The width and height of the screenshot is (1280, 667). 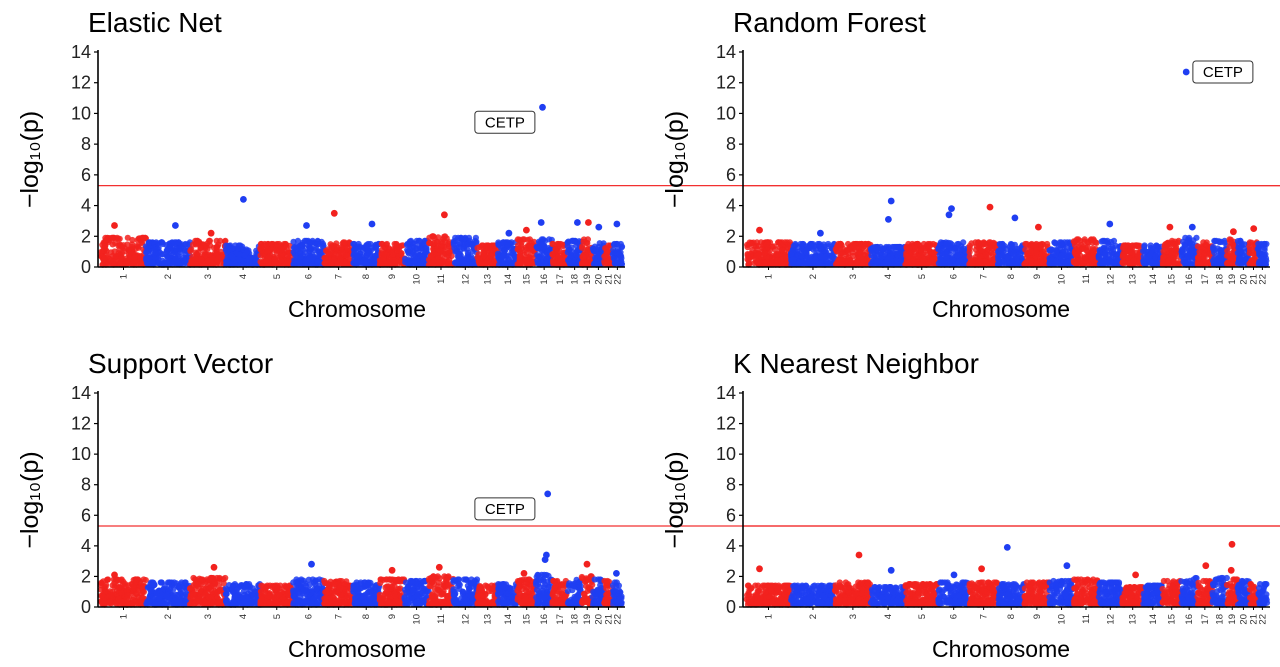 I want to click on y-tick-label: 14, so click(x=81, y=52).